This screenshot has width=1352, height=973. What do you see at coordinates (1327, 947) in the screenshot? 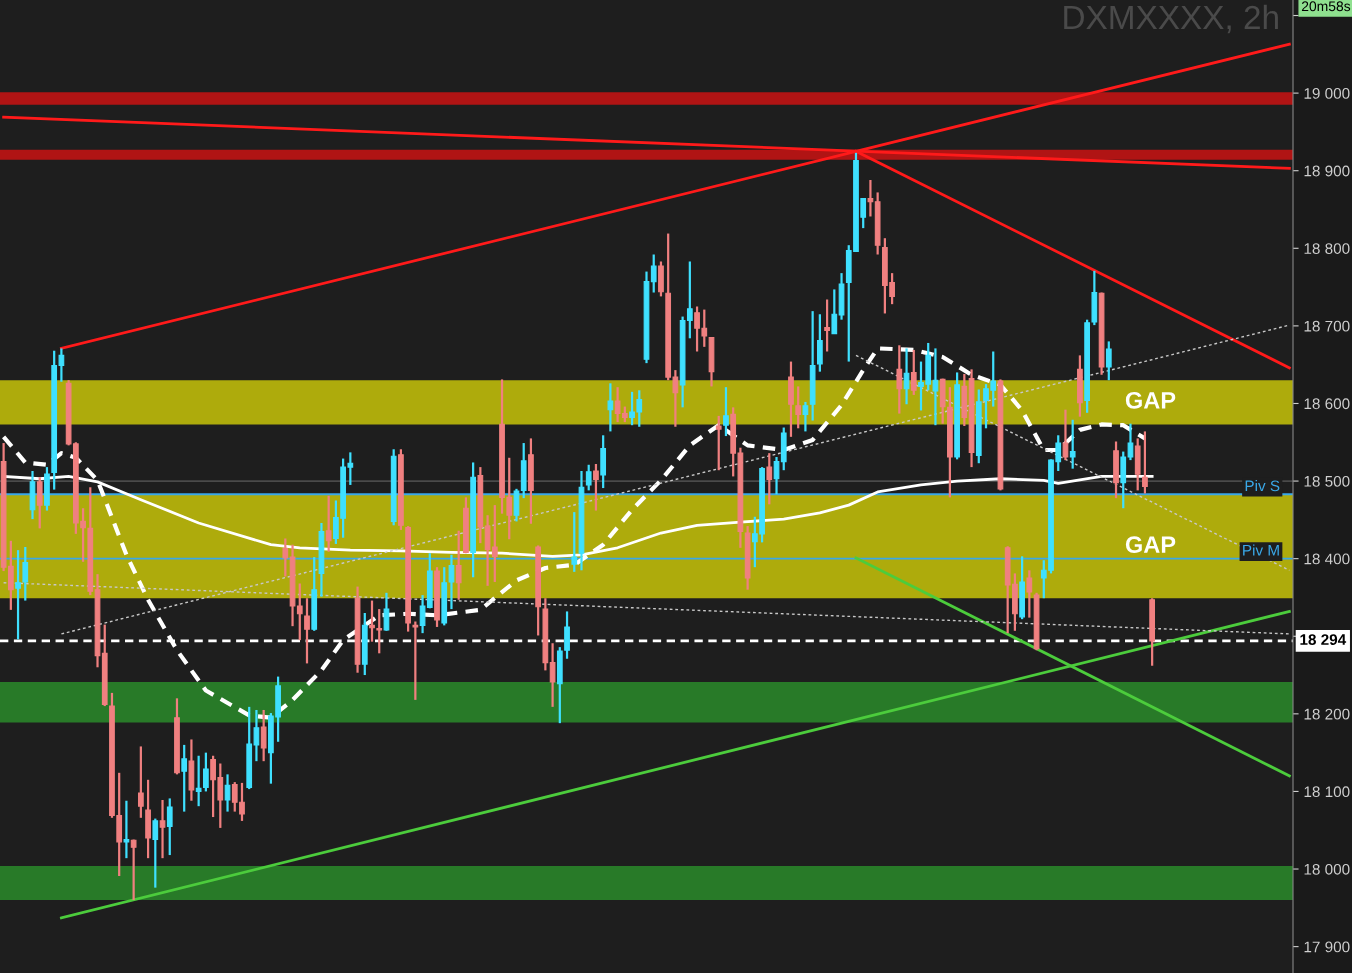
I see `y-tick-label: 17 900` at bounding box center [1327, 947].